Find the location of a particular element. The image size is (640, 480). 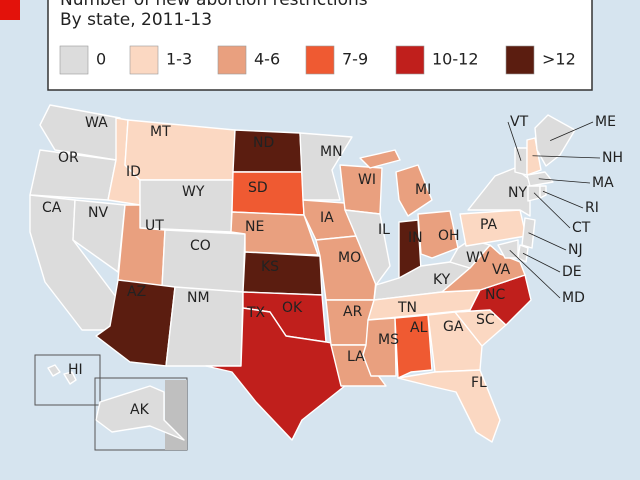

state-label: OH is located at coordinates (449, 236).